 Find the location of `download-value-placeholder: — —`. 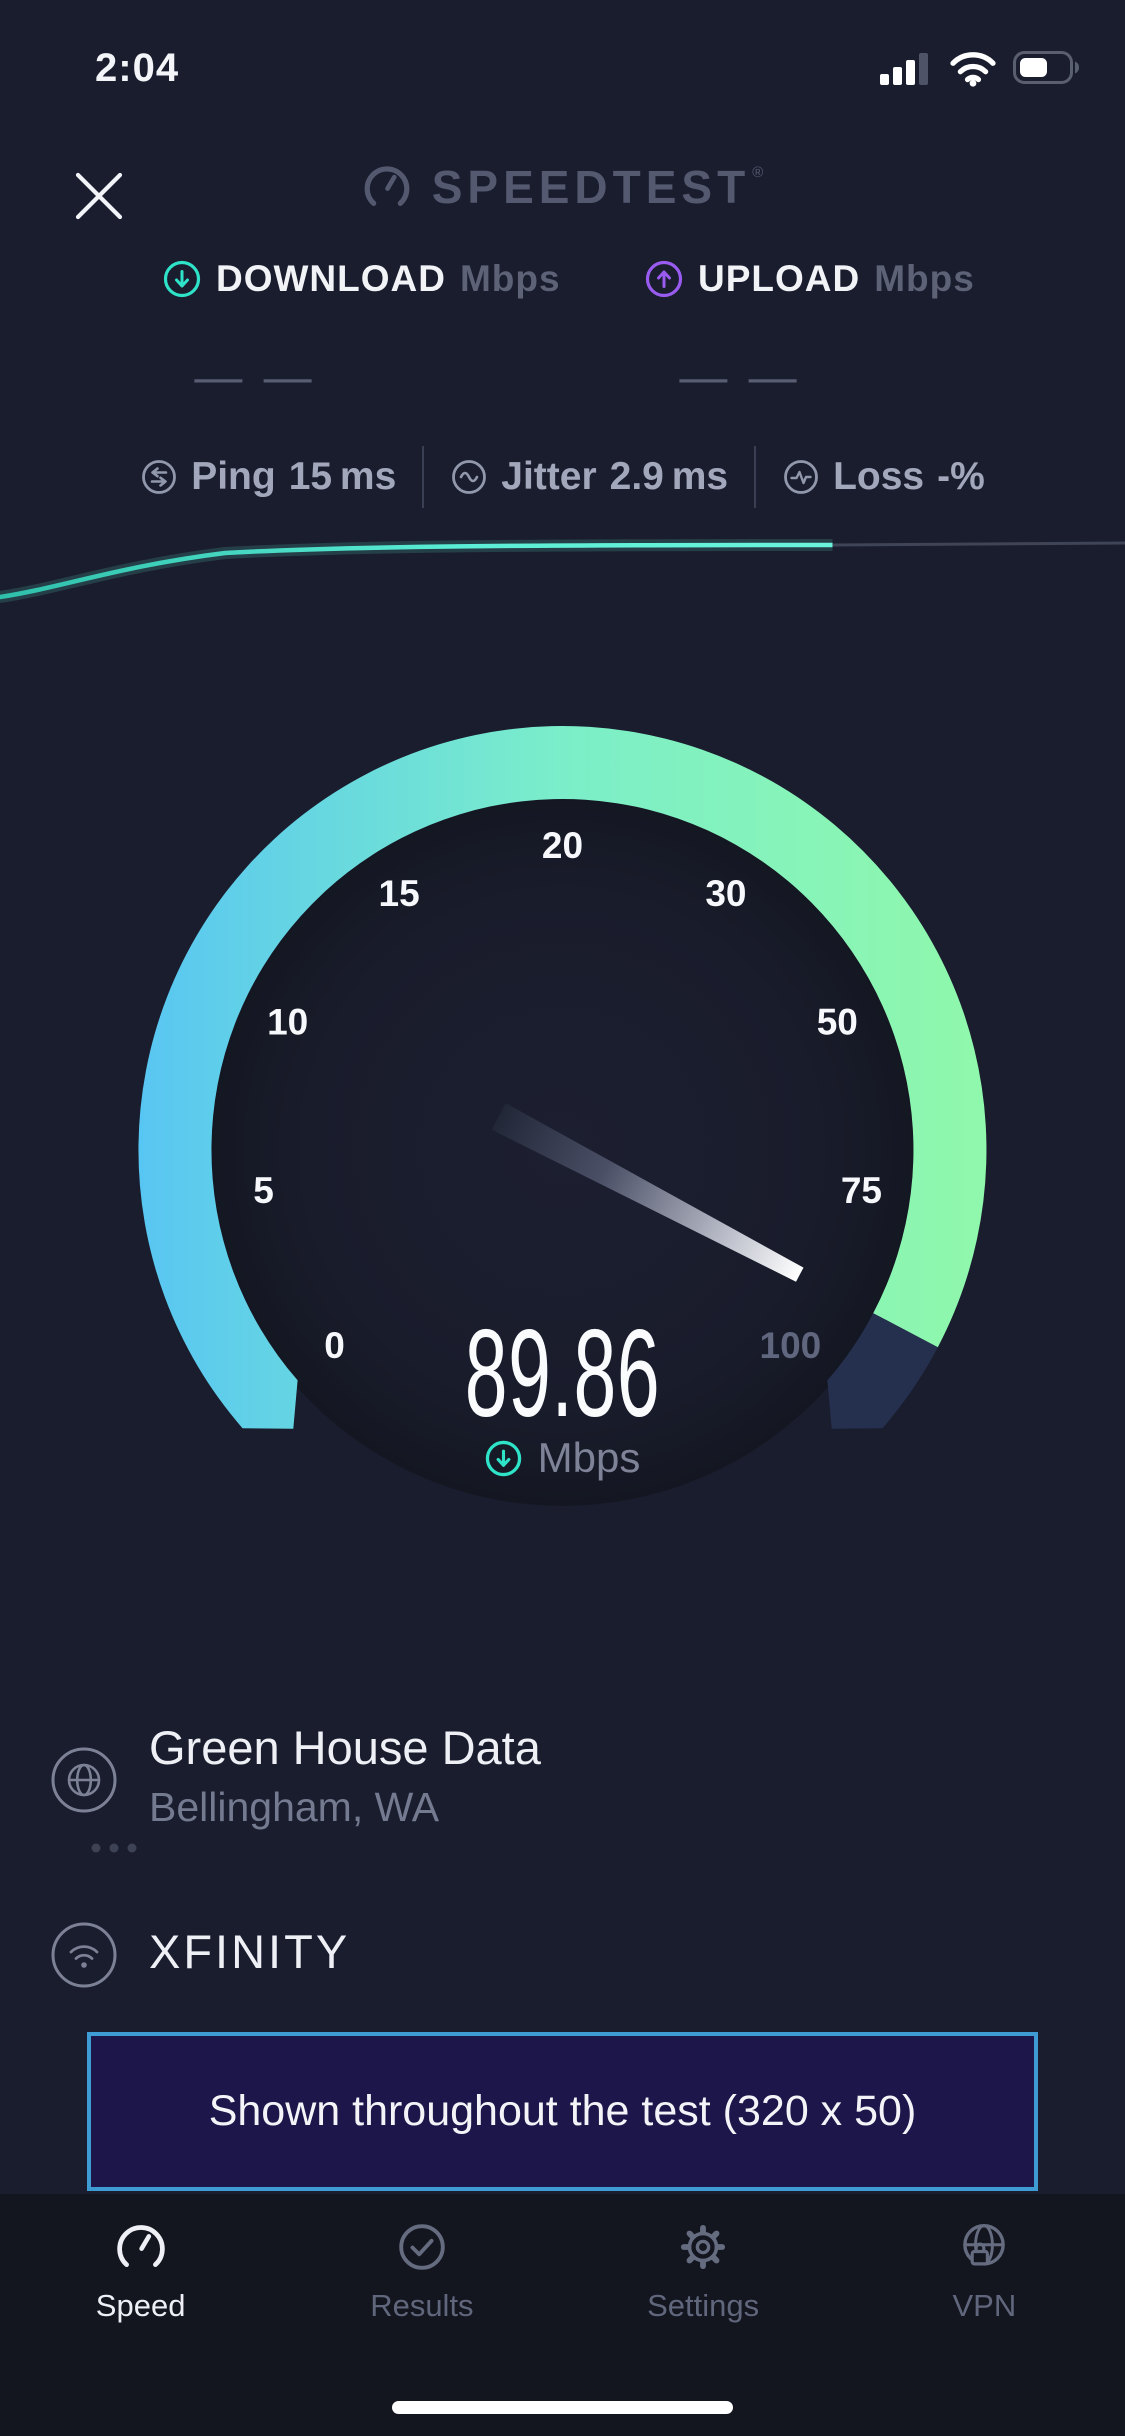

download-value-placeholder: — — is located at coordinates (255, 377).